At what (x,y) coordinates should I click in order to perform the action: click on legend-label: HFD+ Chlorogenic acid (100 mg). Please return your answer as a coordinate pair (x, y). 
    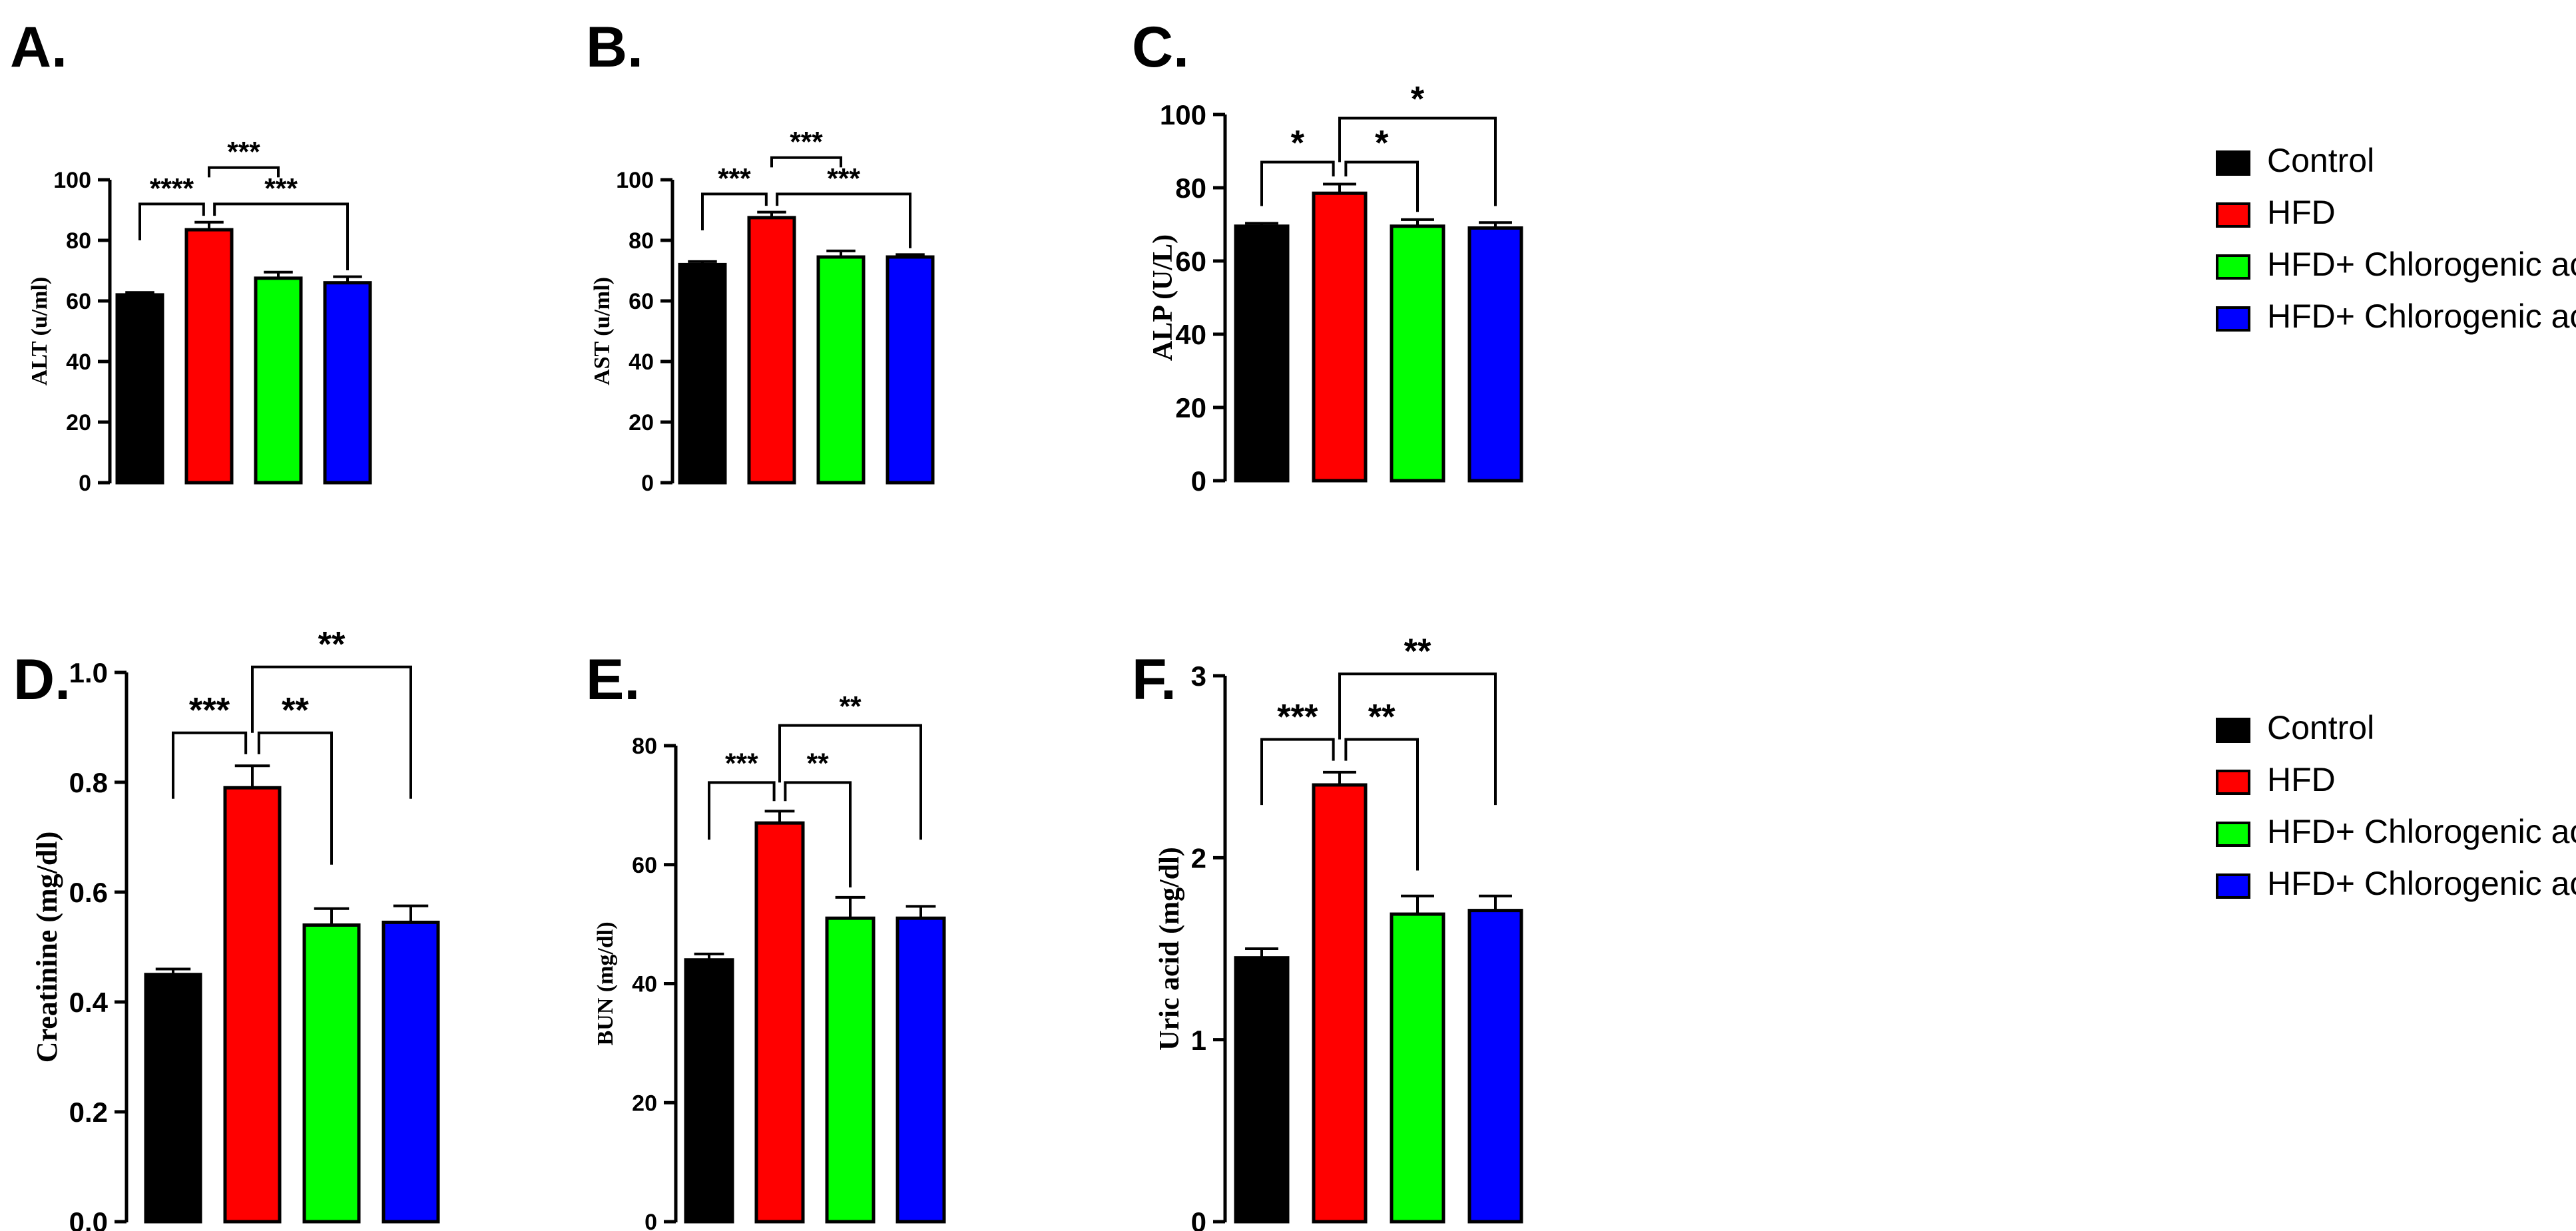
    Looking at the image, I should click on (2422, 316).